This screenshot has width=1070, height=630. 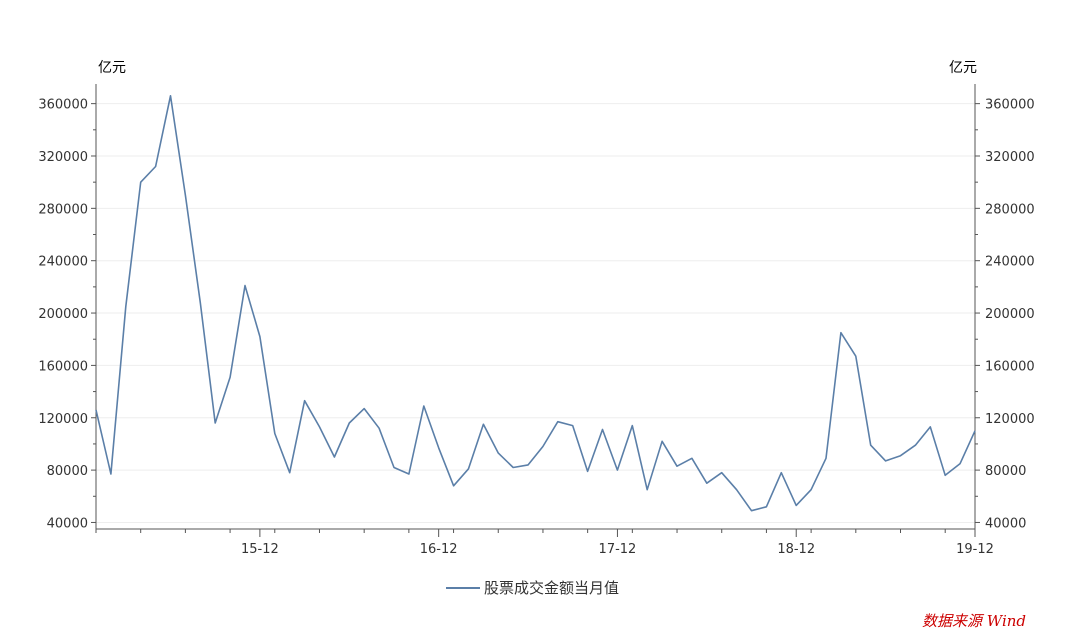 I want to click on right-y-tick-label: 280000, so click(x=1010, y=209).